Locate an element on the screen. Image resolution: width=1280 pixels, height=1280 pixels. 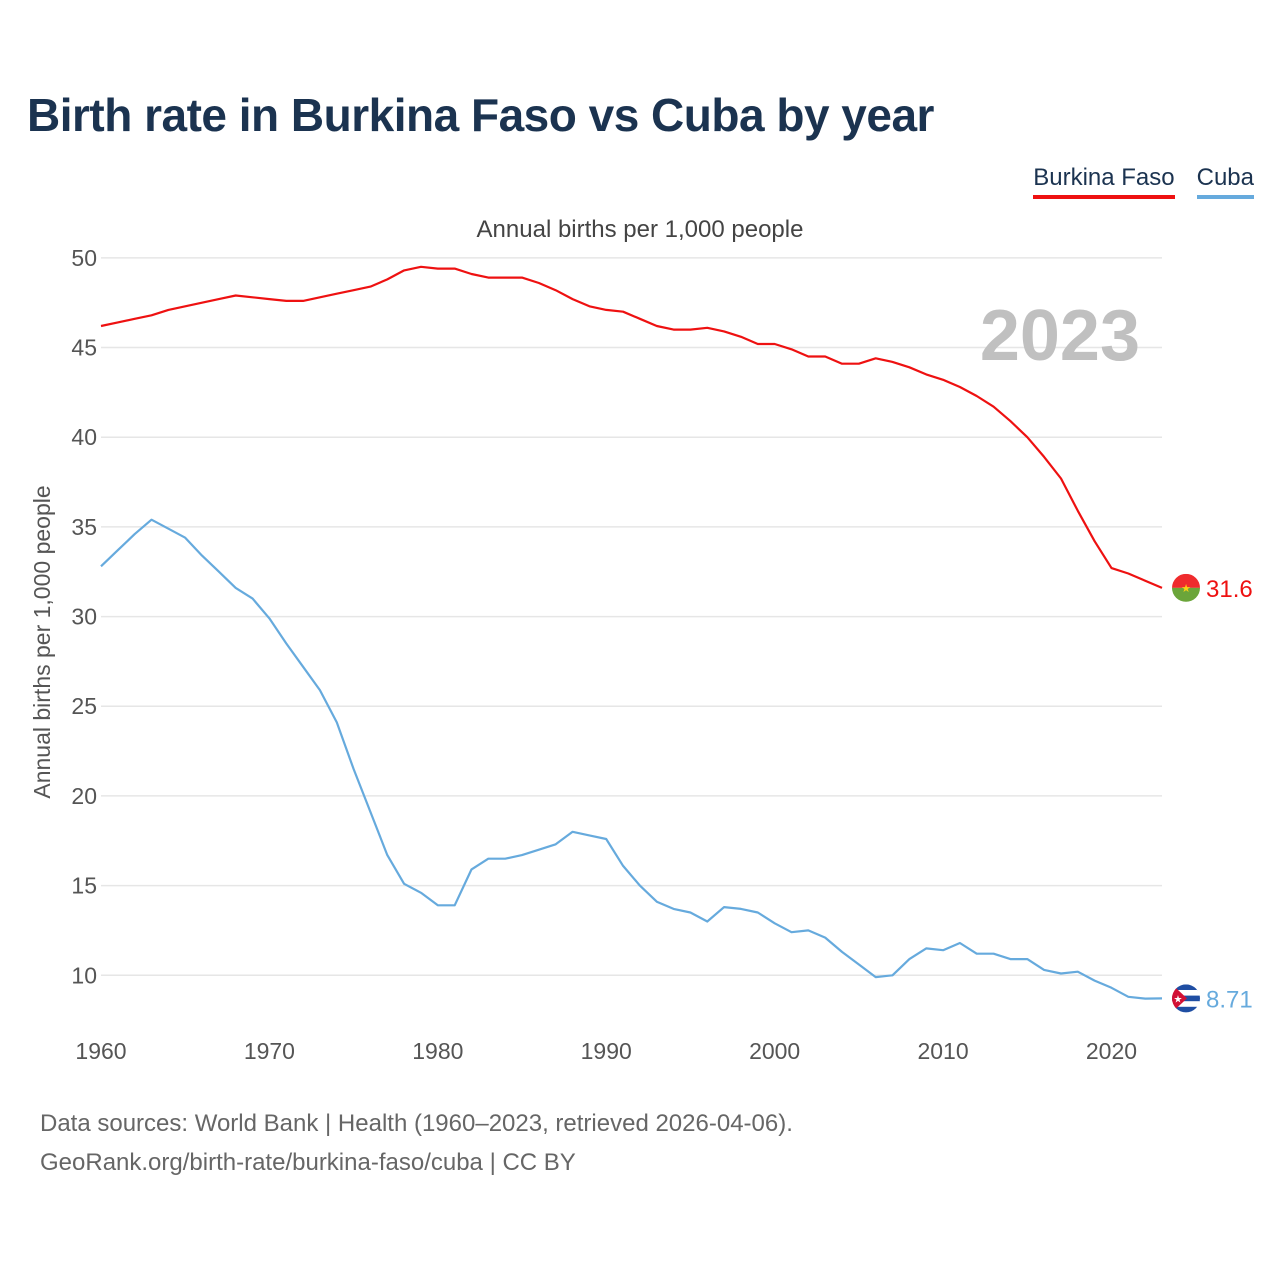
y-tick-label: 25 is located at coordinates (84, 706).